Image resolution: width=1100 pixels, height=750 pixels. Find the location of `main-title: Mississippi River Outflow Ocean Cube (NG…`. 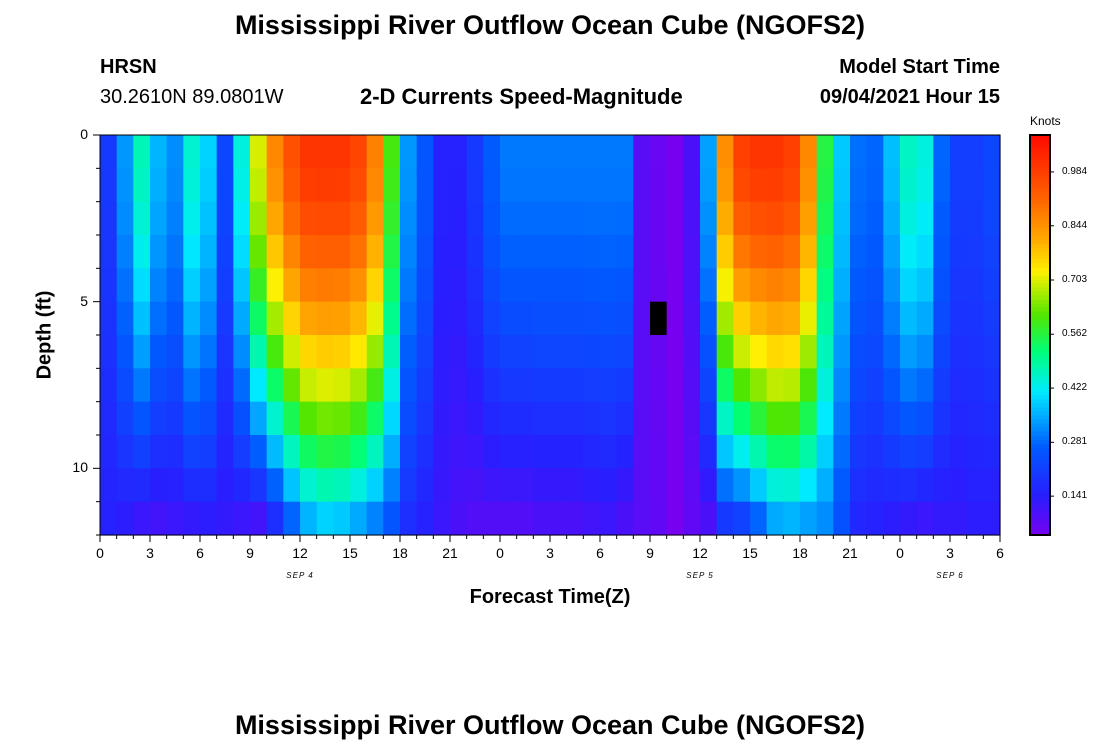

main-title: Mississippi River Outflow Ocean Cube (NG… is located at coordinates (550, 25).